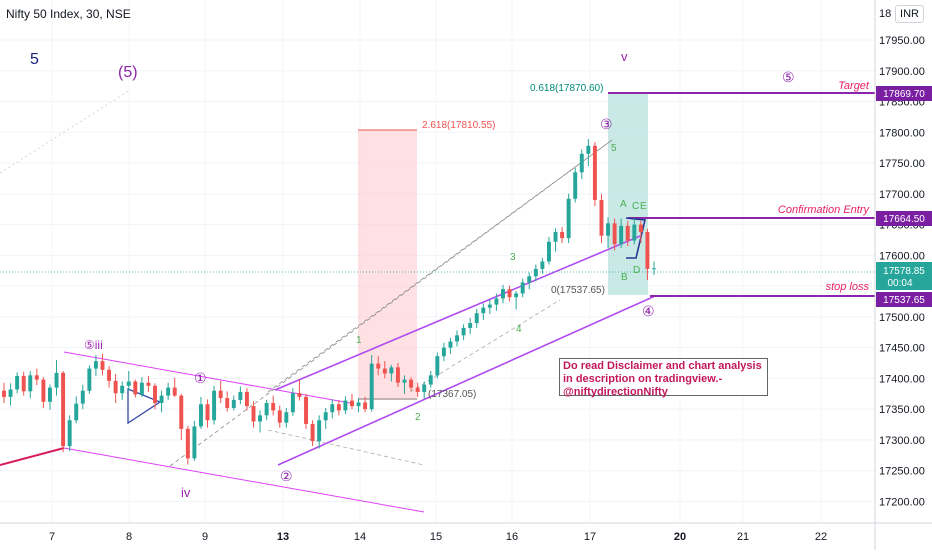  What do you see at coordinates (129, 537) in the screenshot?
I see `x-tick-label: 8` at bounding box center [129, 537].